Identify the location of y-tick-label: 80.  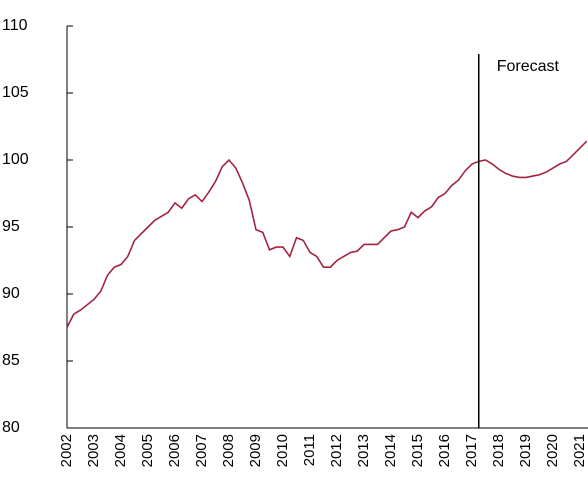
(11, 427).